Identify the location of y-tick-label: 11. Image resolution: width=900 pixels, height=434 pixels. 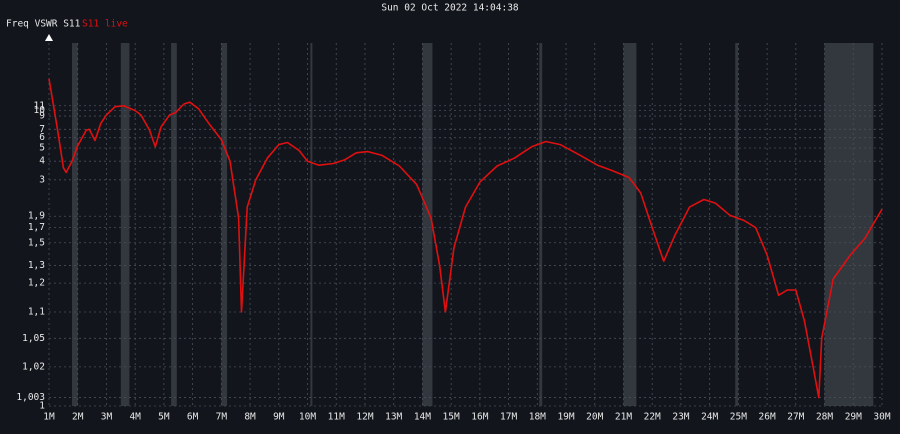
(40, 105).